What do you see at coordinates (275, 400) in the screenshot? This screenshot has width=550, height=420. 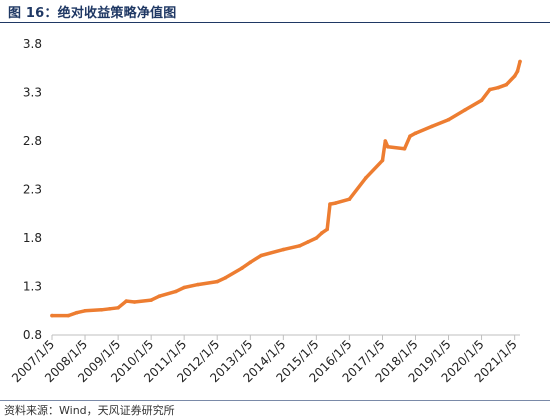 I see `bottom-rule` at bounding box center [275, 400].